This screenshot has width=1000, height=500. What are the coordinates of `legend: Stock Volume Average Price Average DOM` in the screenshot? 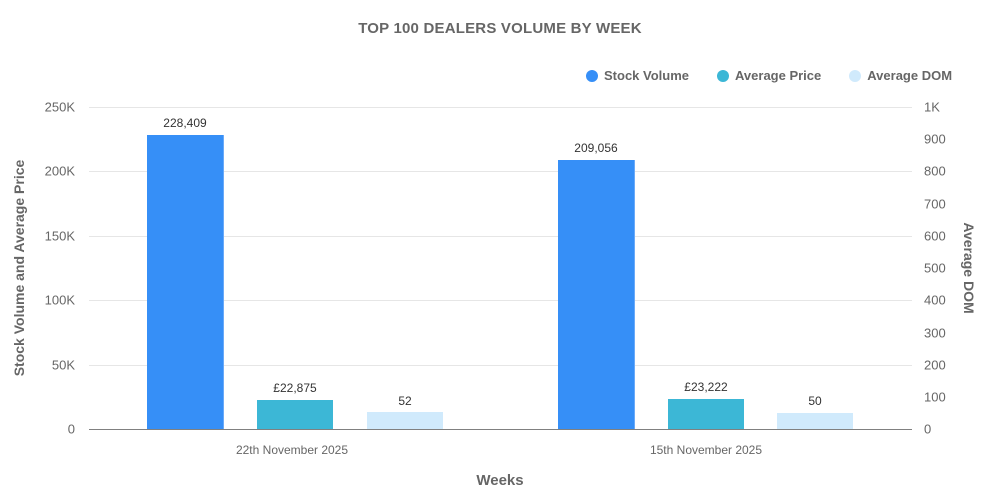 It's located at (769, 75).